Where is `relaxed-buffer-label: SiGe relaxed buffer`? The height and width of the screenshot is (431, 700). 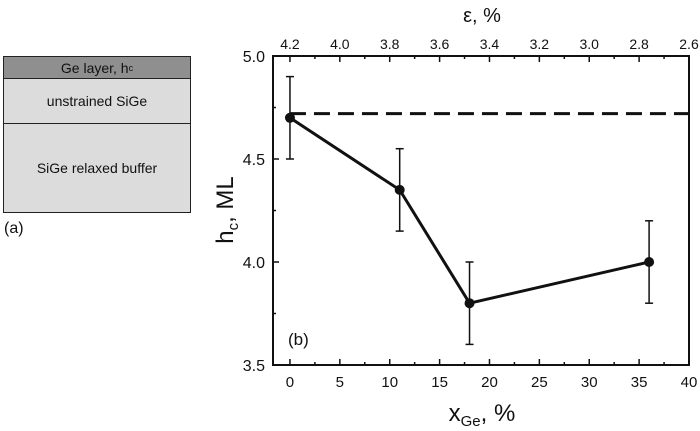 relaxed-buffer-label: SiGe relaxed buffer is located at coordinates (97, 168).